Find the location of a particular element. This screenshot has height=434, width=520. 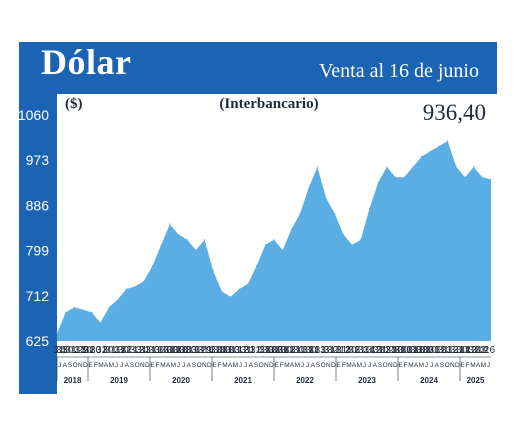

x-month-label: S is located at coordinates (318, 365).